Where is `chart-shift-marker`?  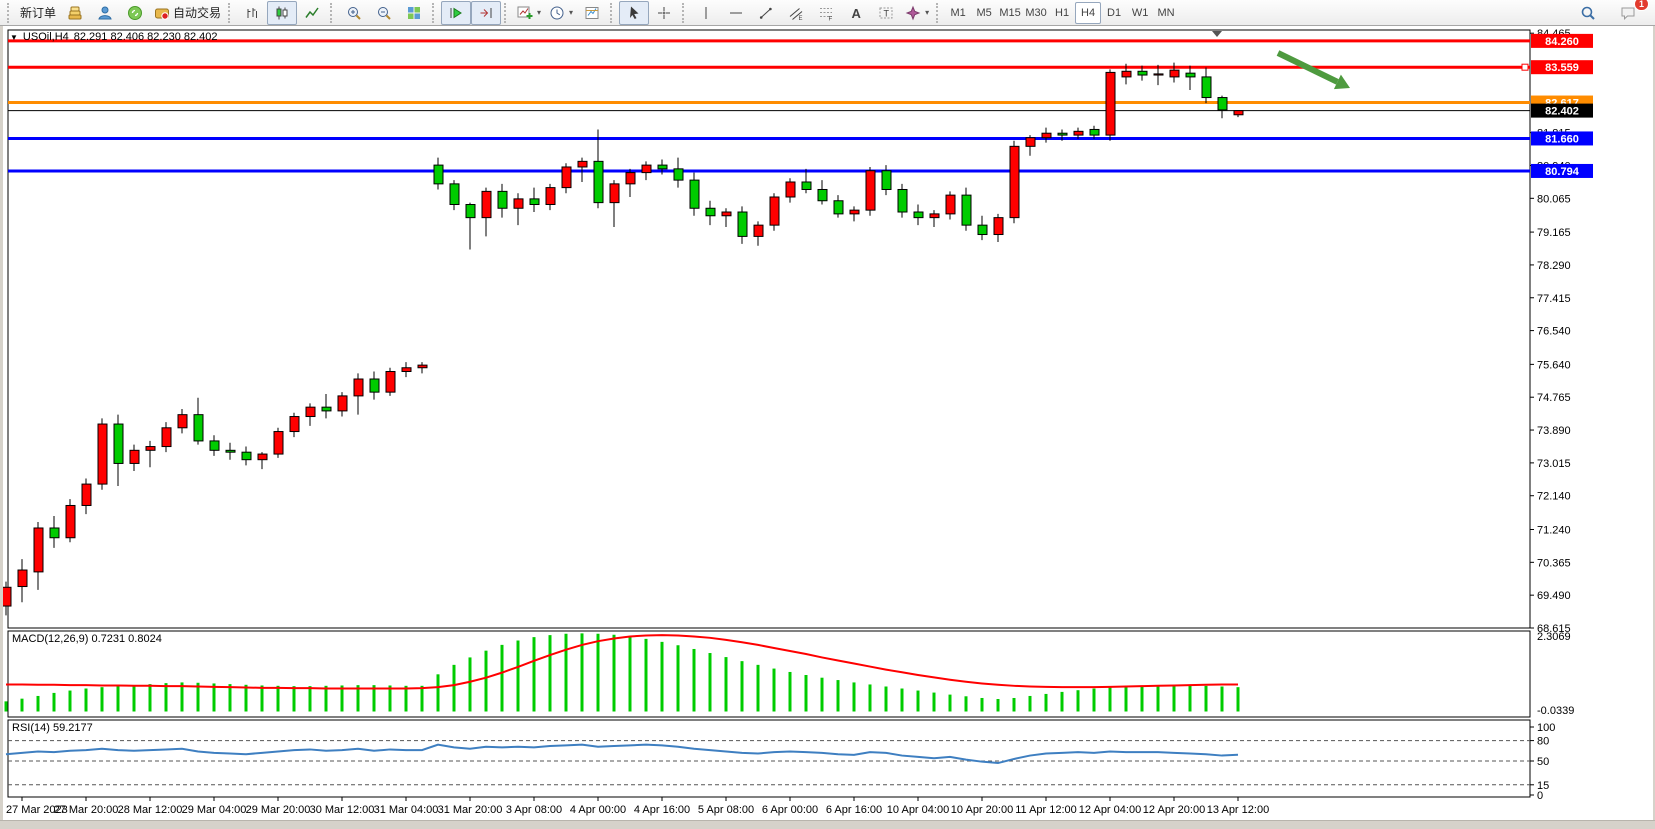
chart-shift-marker is located at coordinates (1217, 34).